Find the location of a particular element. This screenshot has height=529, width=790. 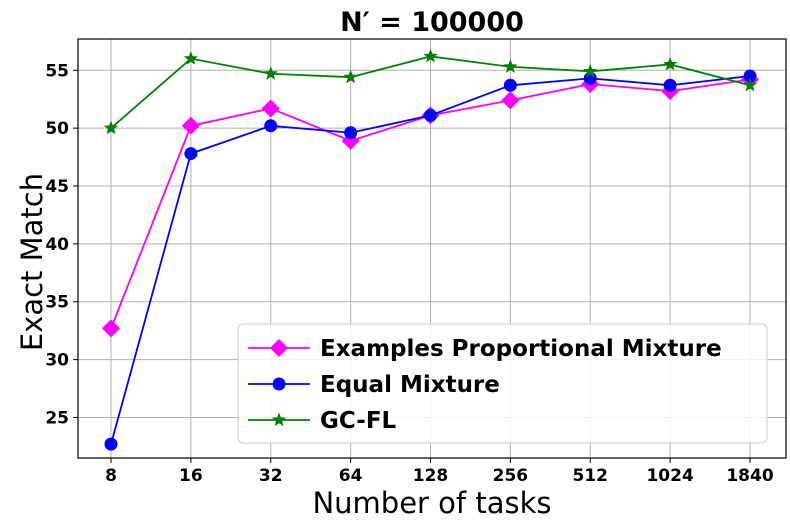

y-tick-label: 55 is located at coordinates (57, 71).